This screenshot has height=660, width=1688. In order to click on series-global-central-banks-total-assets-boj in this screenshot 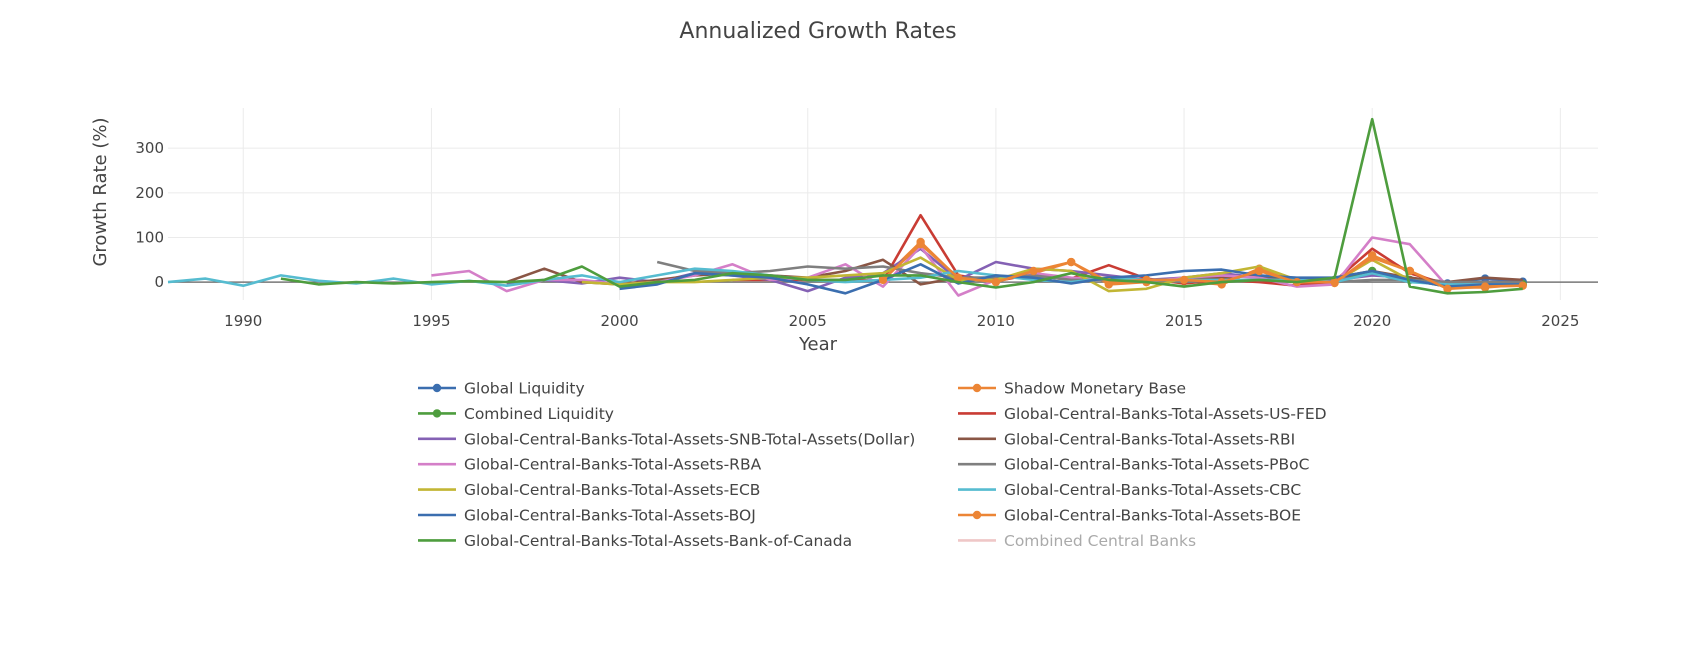, I will do `click(1071, 278)`.